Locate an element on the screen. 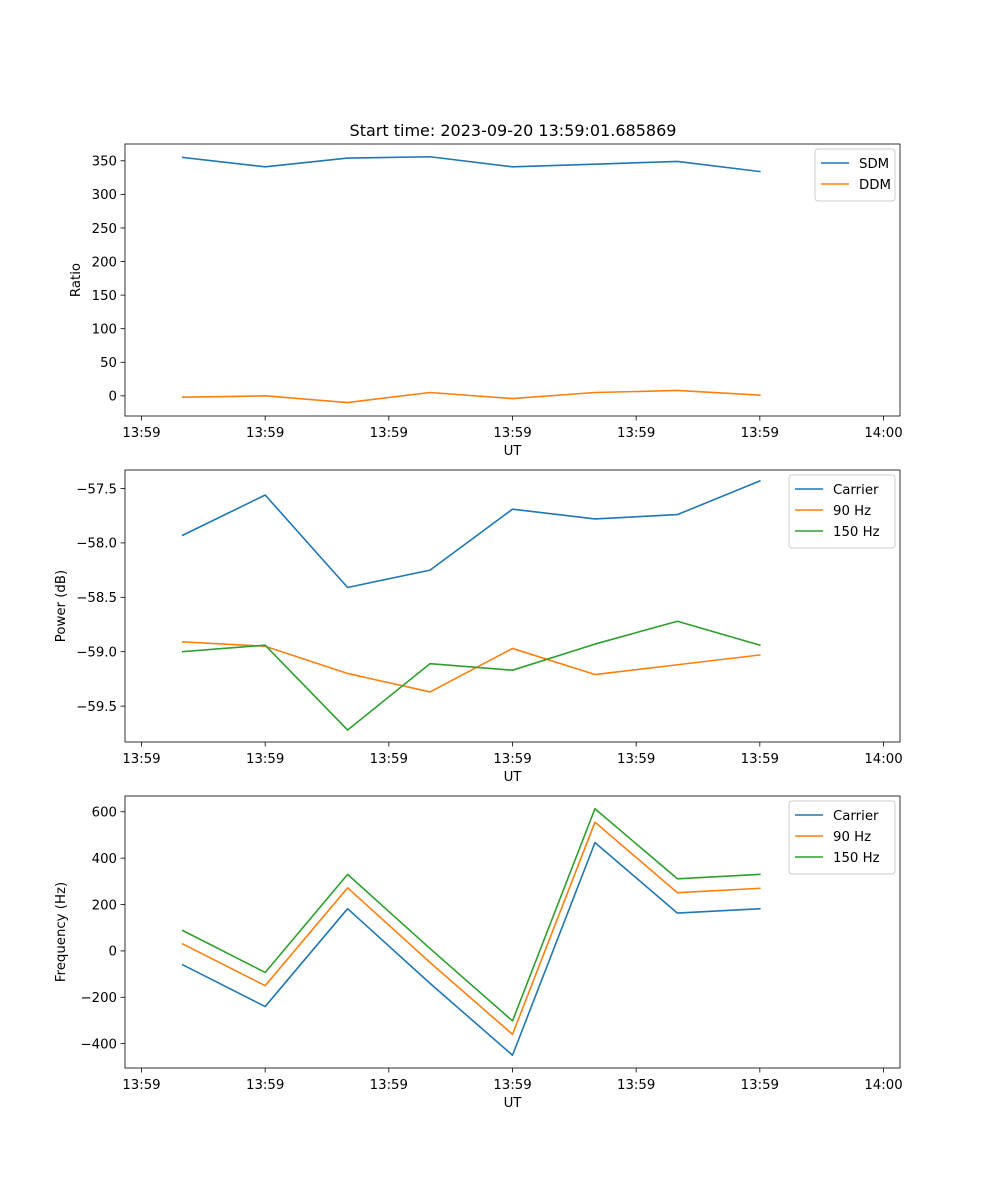 This screenshot has width=1000, height=1200. legend-entry-label: DDM is located at coordinates (875, 185).